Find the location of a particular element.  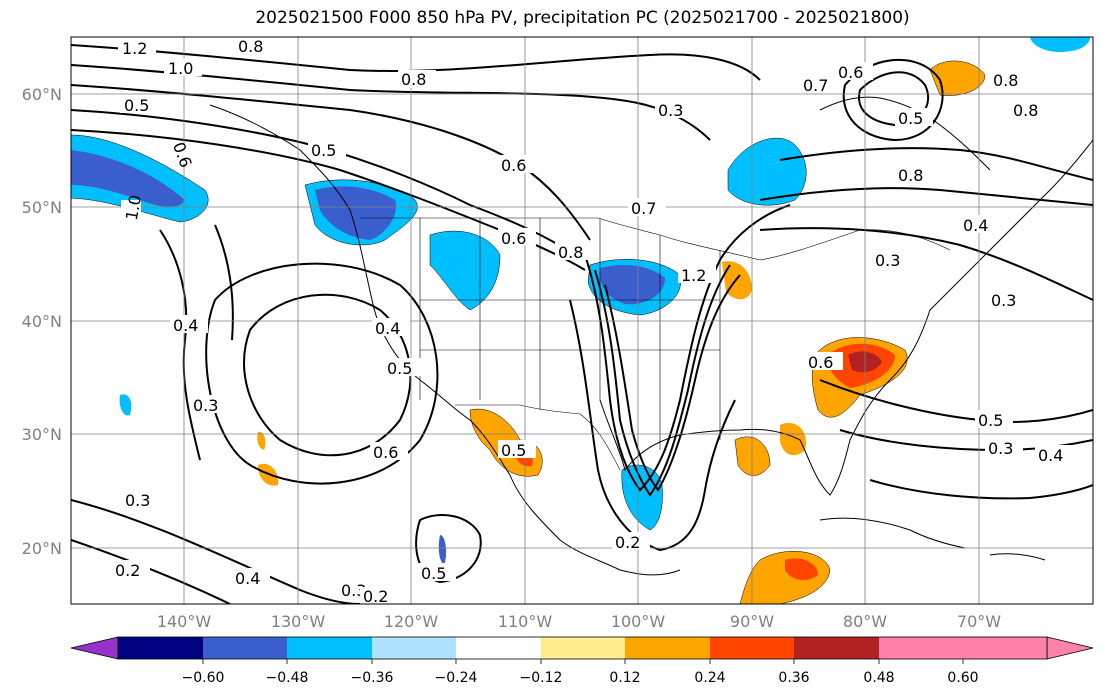

us-canada-border is located at coordinates (655, 239).